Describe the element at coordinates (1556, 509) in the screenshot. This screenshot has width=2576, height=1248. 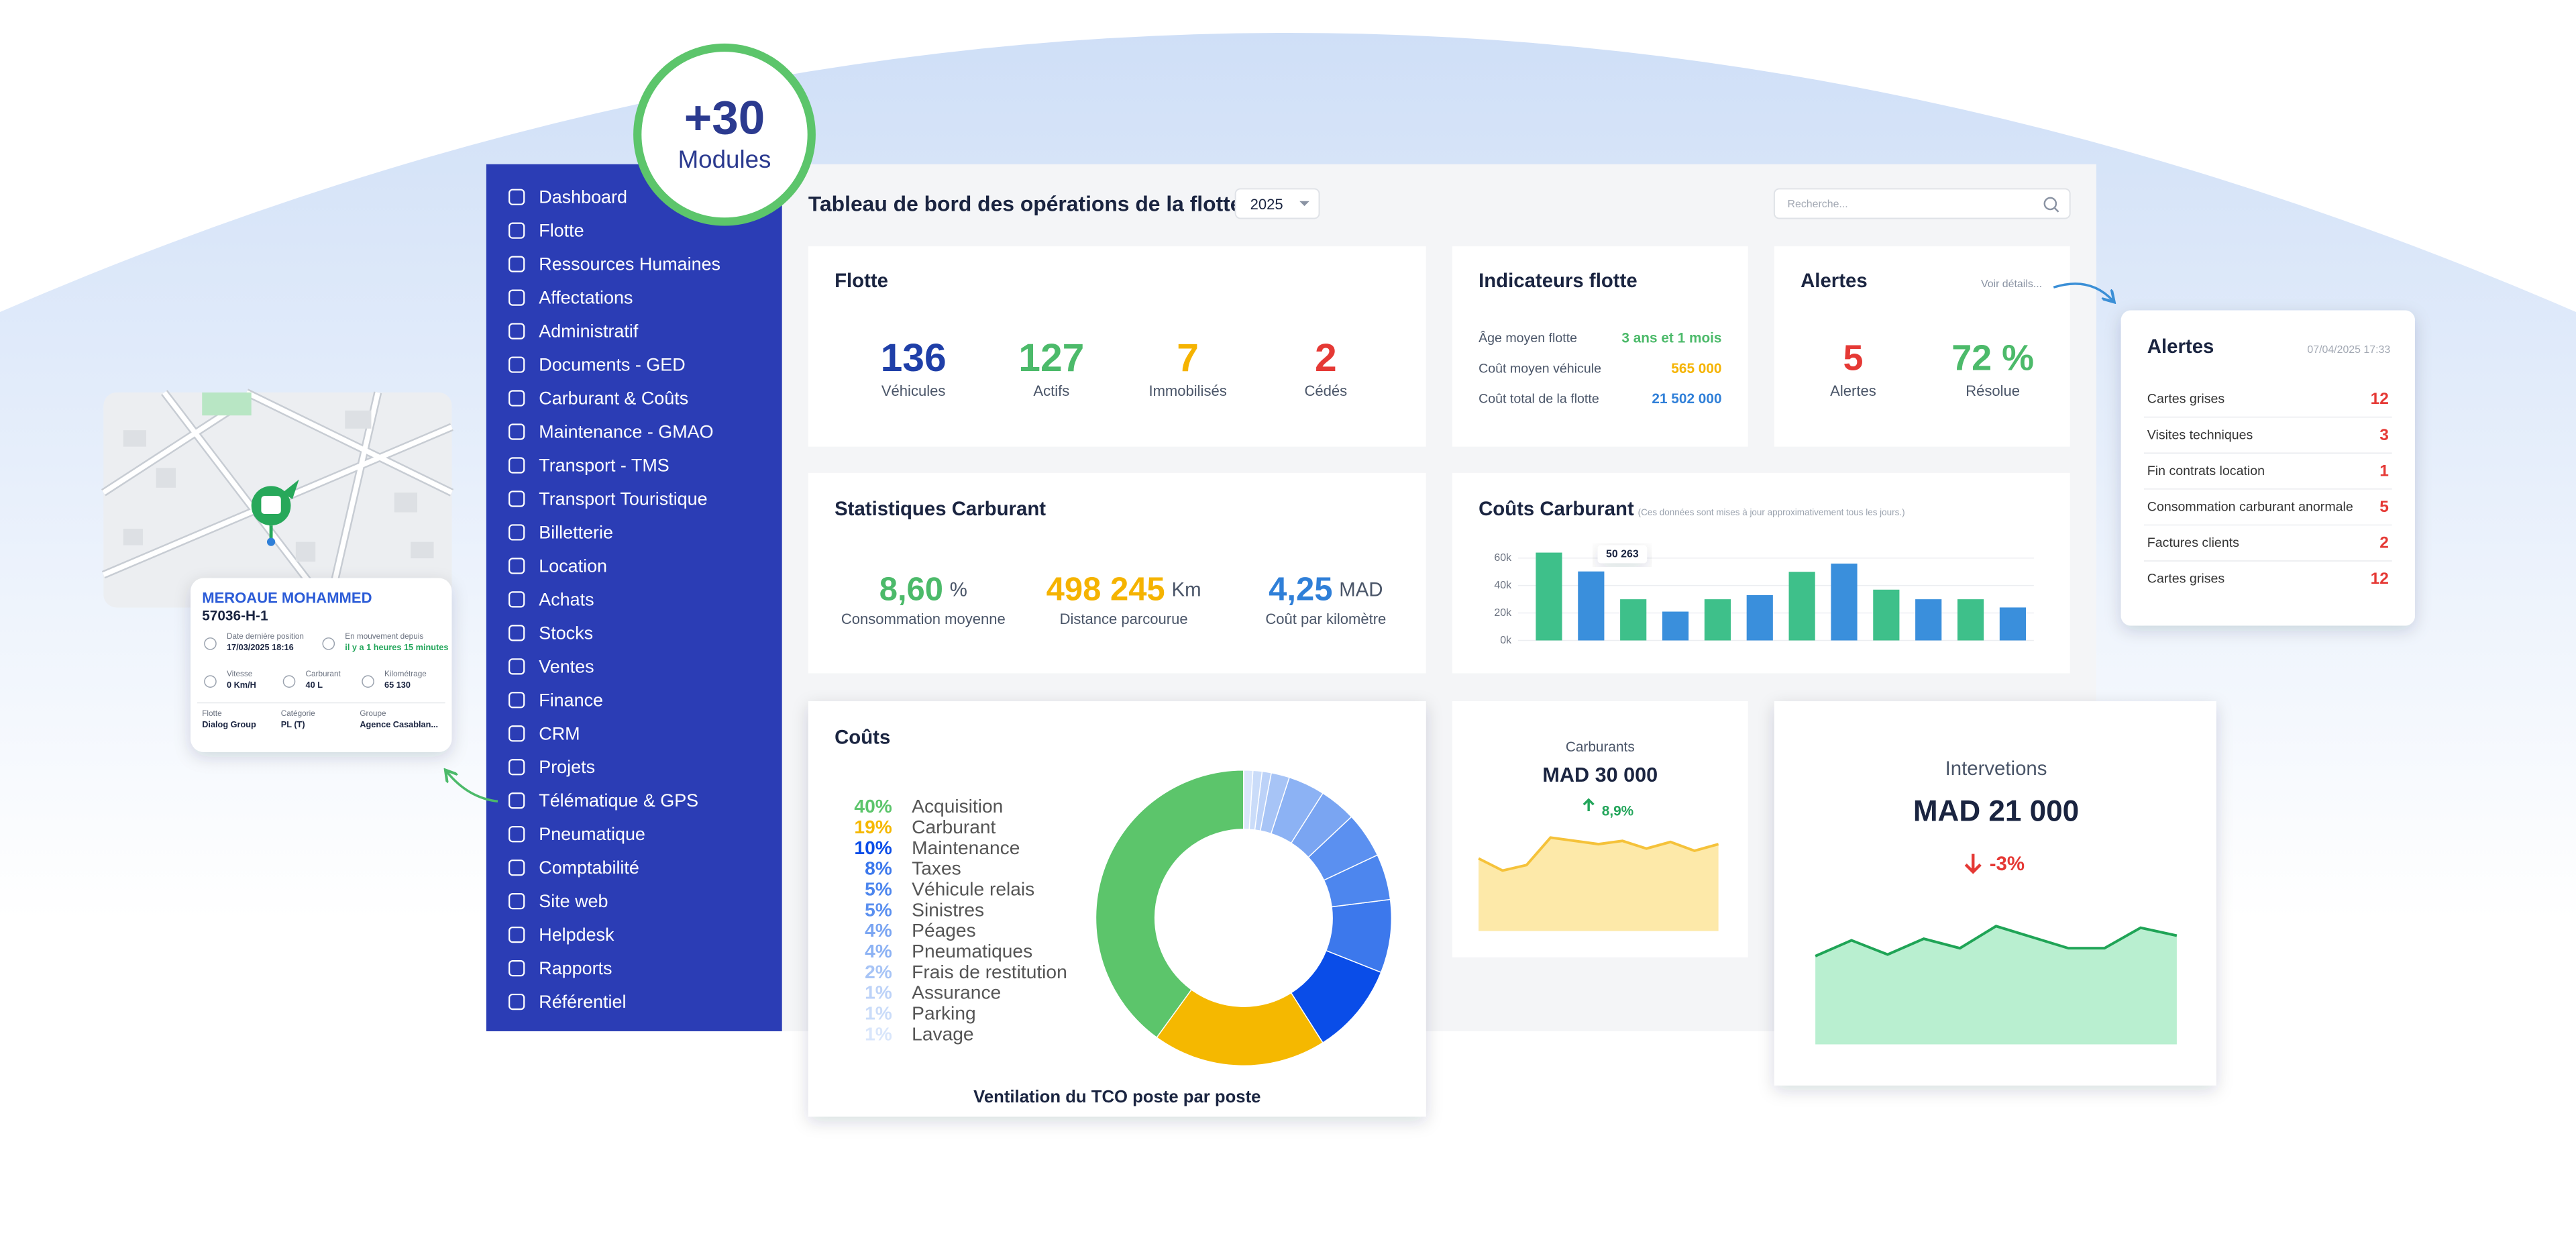
I see `card-title: Coûts Carburant` at that location.